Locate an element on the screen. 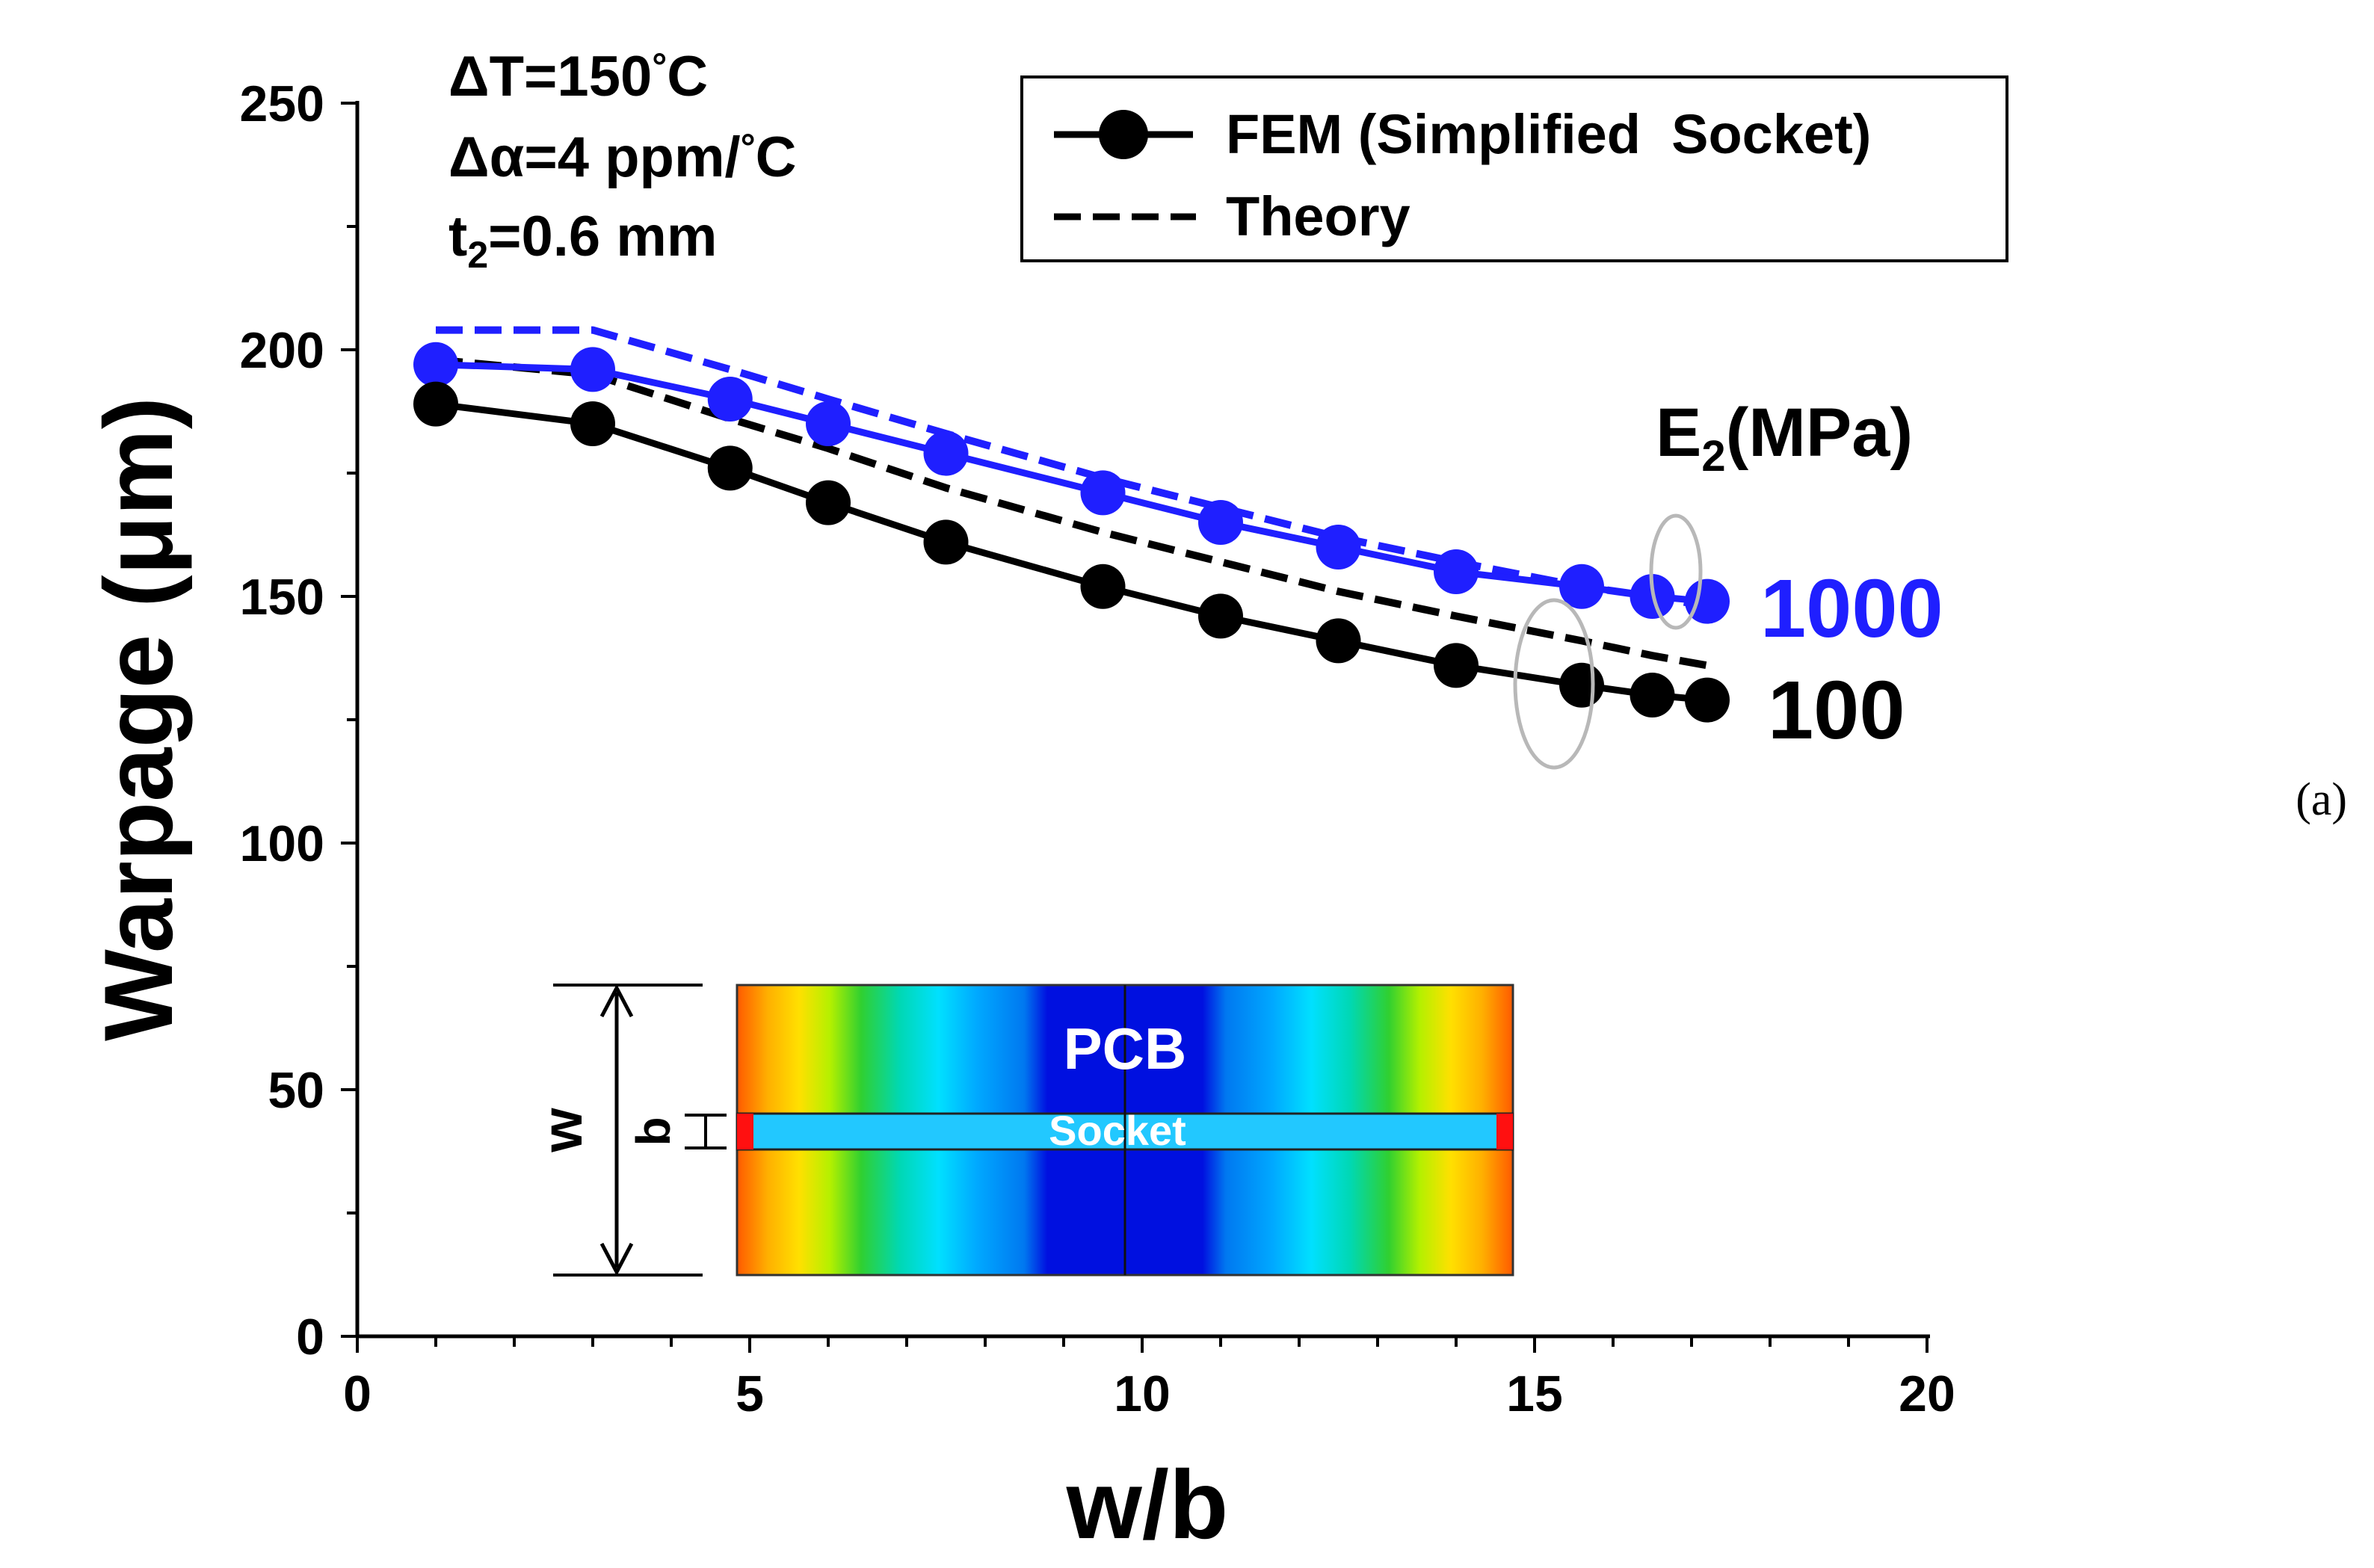 The height and width of the screenshot is (1568, 2374). inset-socket-edge-left is located at coordinates (745, 1131).